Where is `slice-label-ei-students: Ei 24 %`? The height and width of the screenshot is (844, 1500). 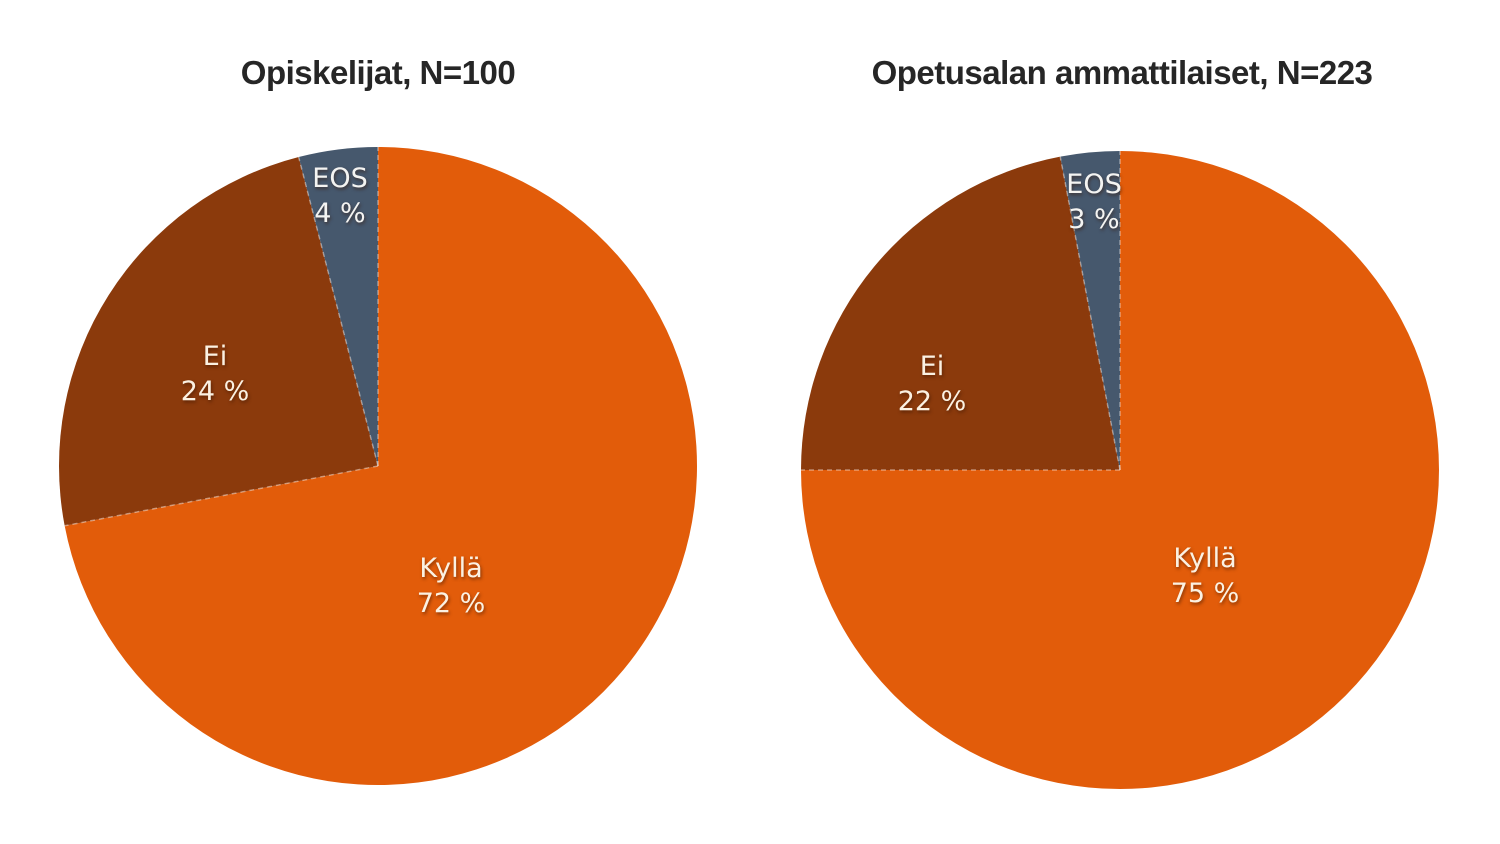
slice-label-ei-students: Ei 24 % is located at coordinates (215, 374).